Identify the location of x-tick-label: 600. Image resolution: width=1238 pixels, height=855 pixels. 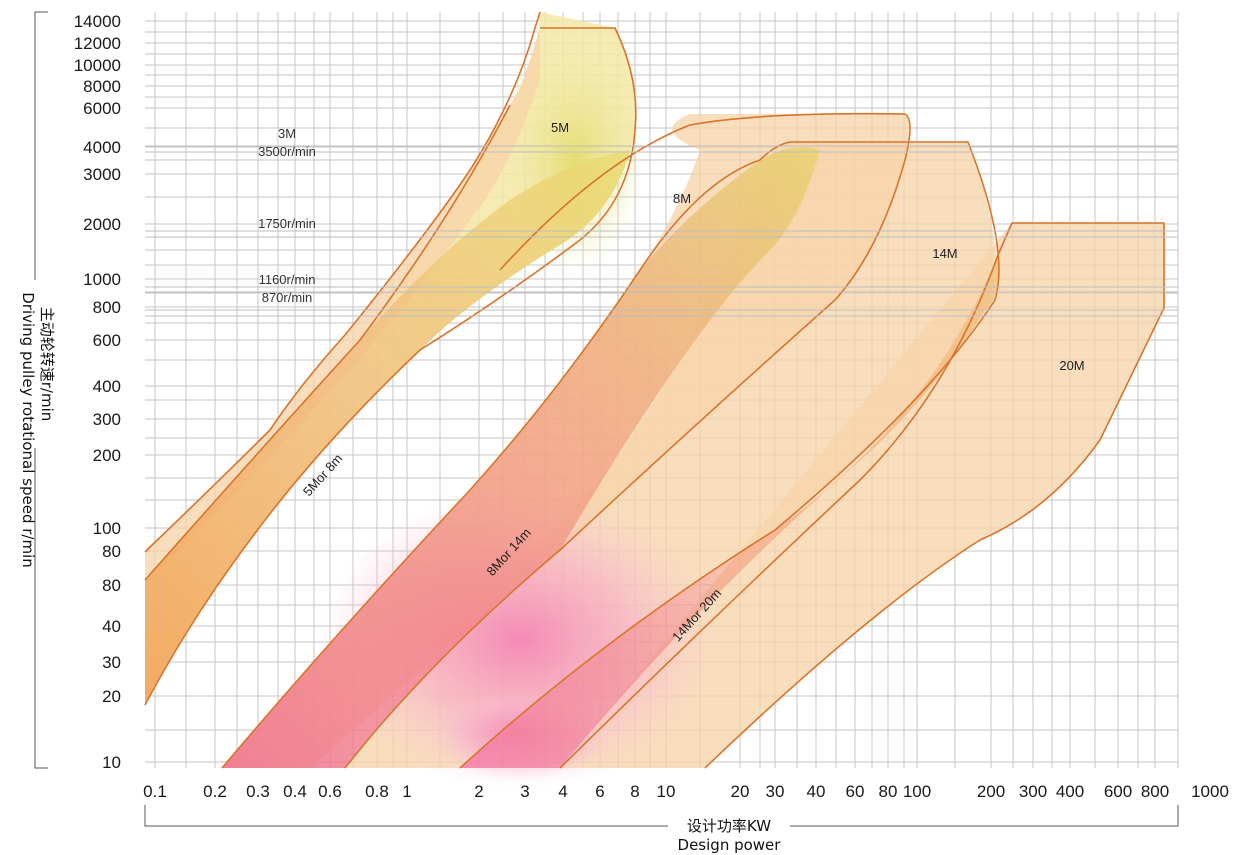
(1118, 791).